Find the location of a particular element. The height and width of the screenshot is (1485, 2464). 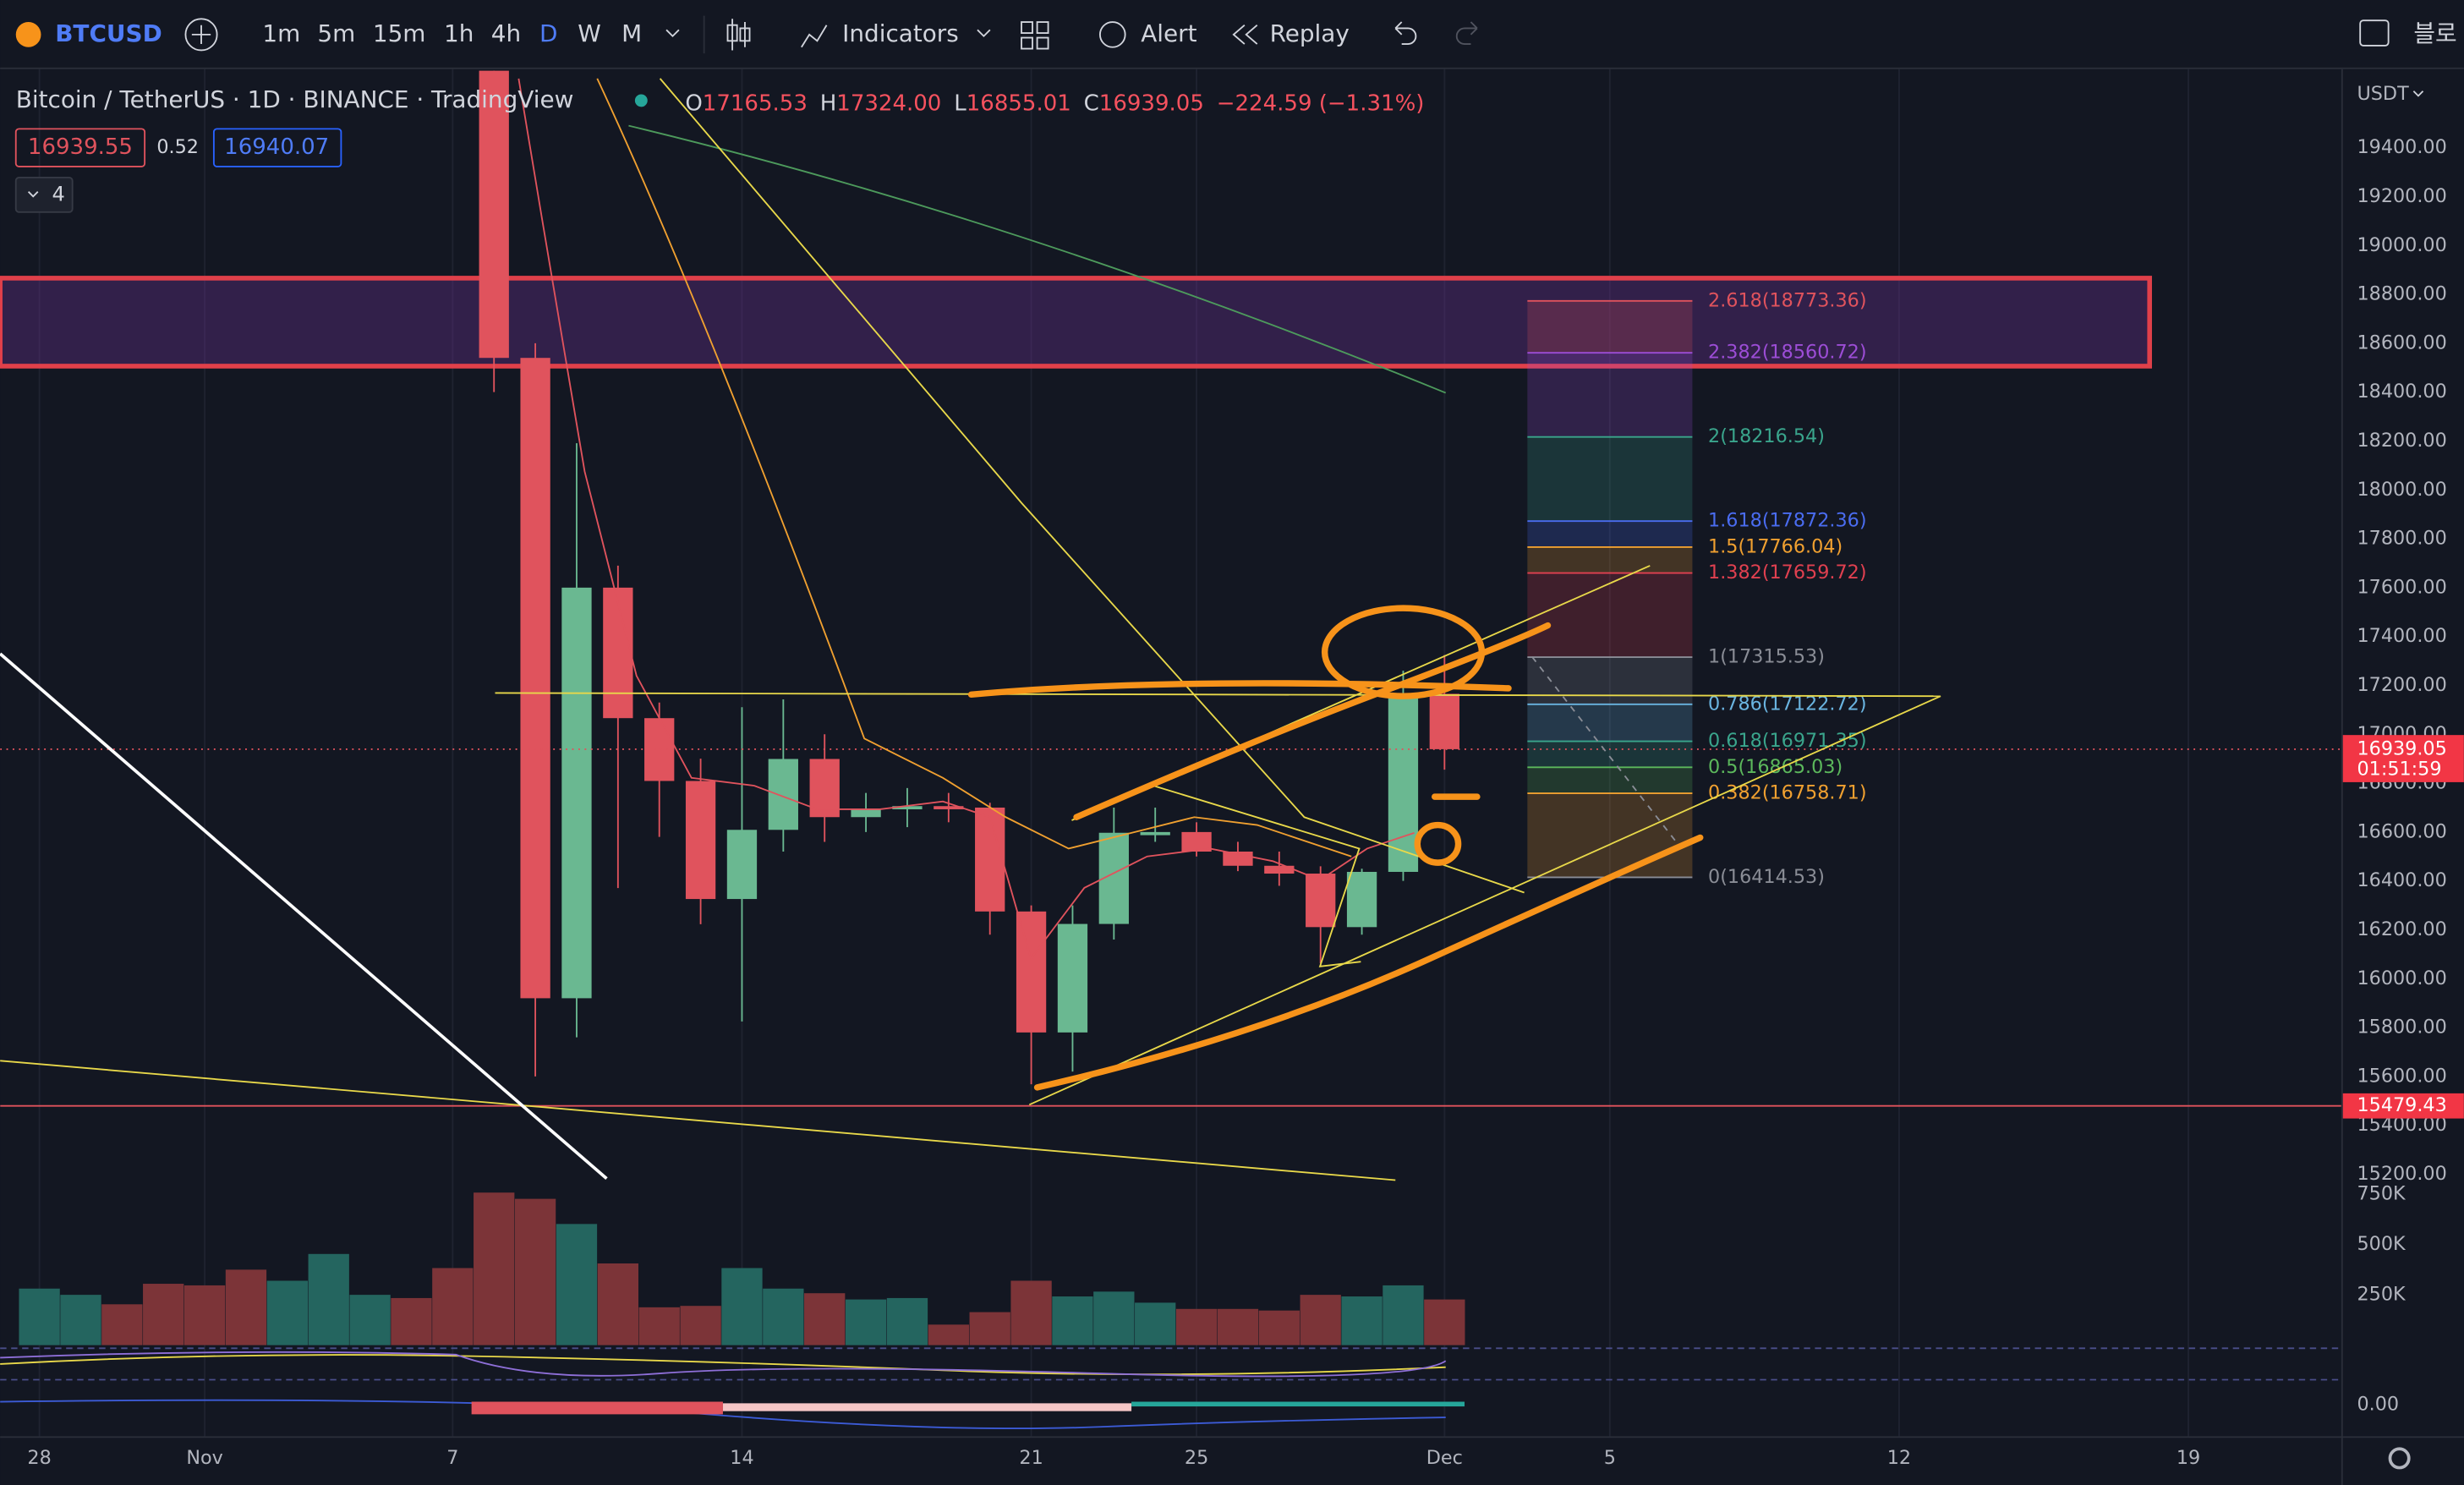

indicators: Indicators is located at coordinates (900, 33).